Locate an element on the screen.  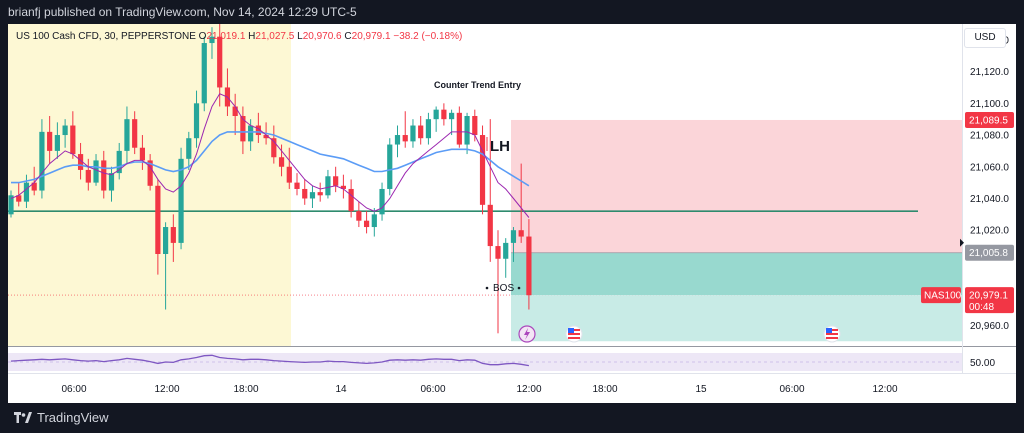
price-axis-label: 21,020.0 is located at coordinates (989, 231).